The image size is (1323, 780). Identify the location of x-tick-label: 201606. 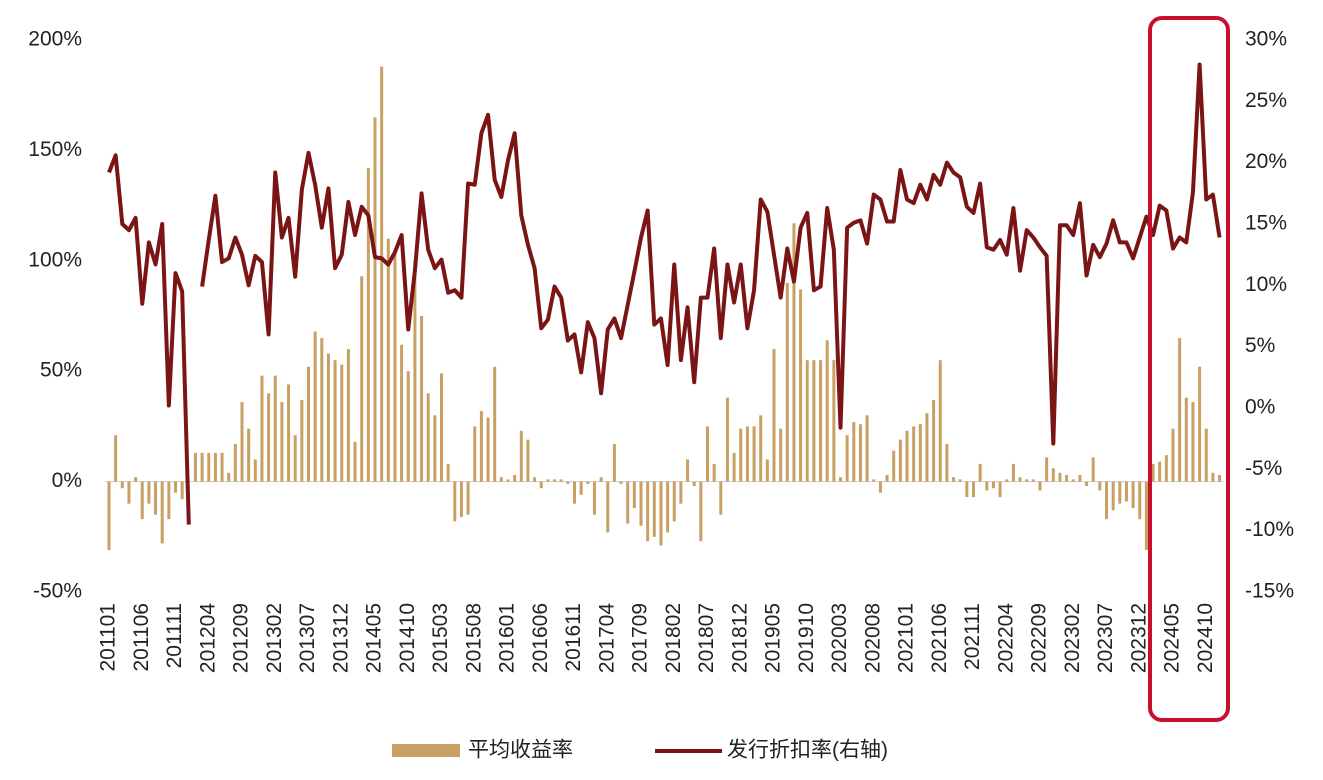
(540, 638).